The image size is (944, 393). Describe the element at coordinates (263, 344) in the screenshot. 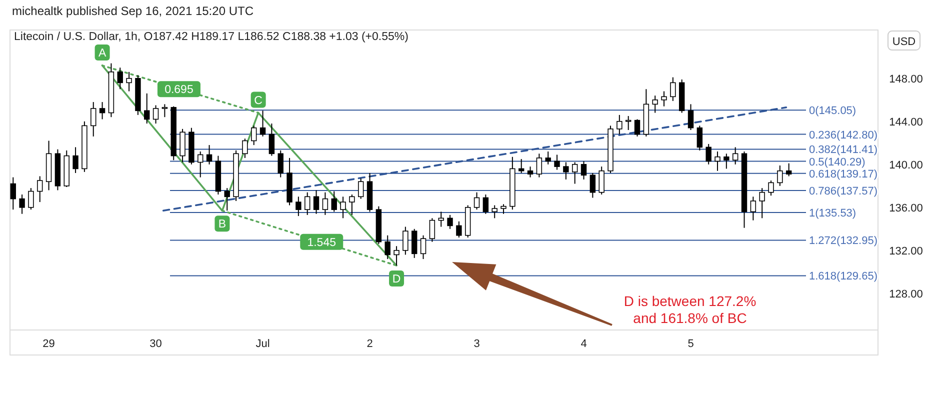

I see `x-tick-label: Jul` at that location.